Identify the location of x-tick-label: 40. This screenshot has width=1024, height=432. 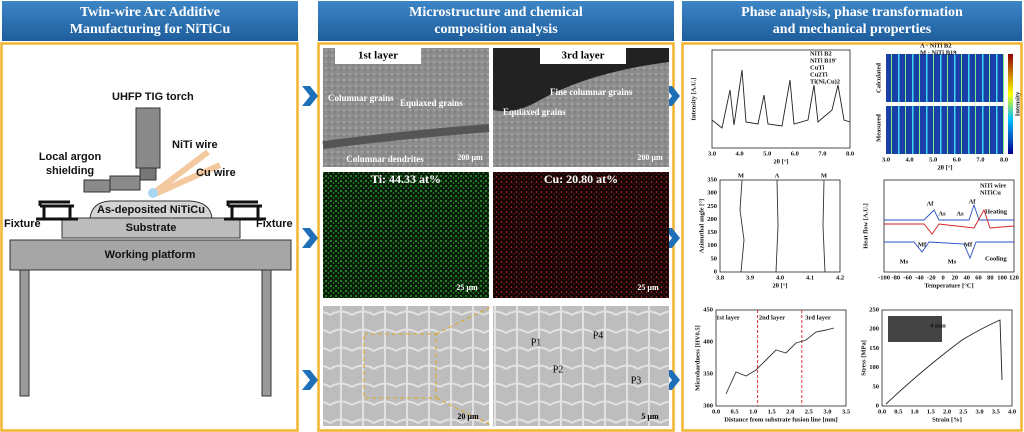
(966, 277).